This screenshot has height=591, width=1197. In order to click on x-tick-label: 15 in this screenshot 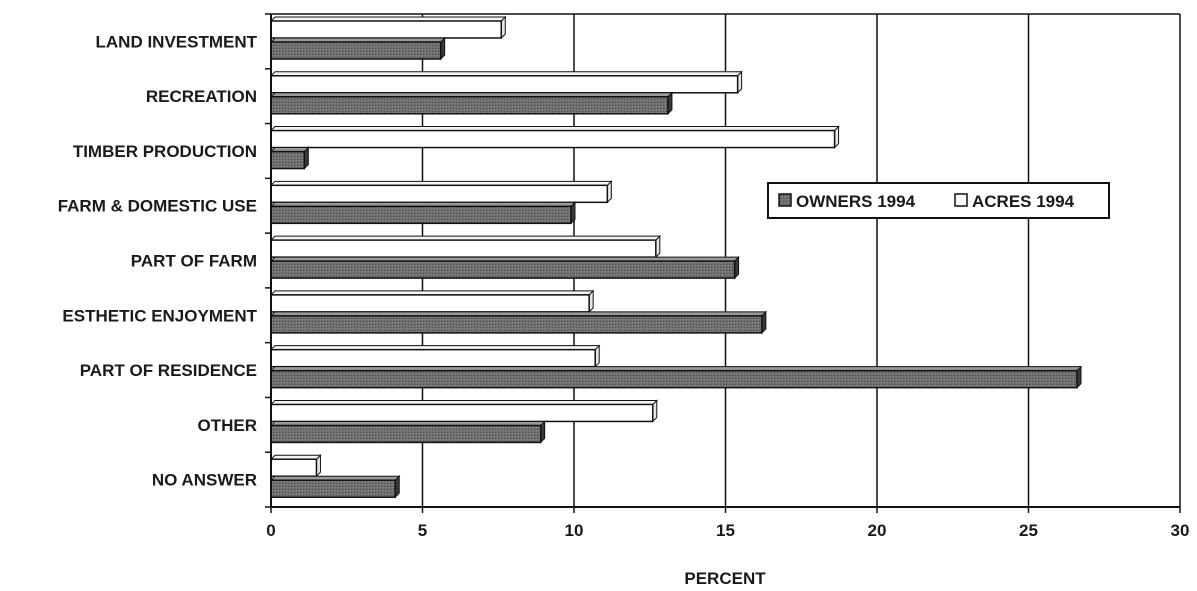, I will do `click(725, 530)`.